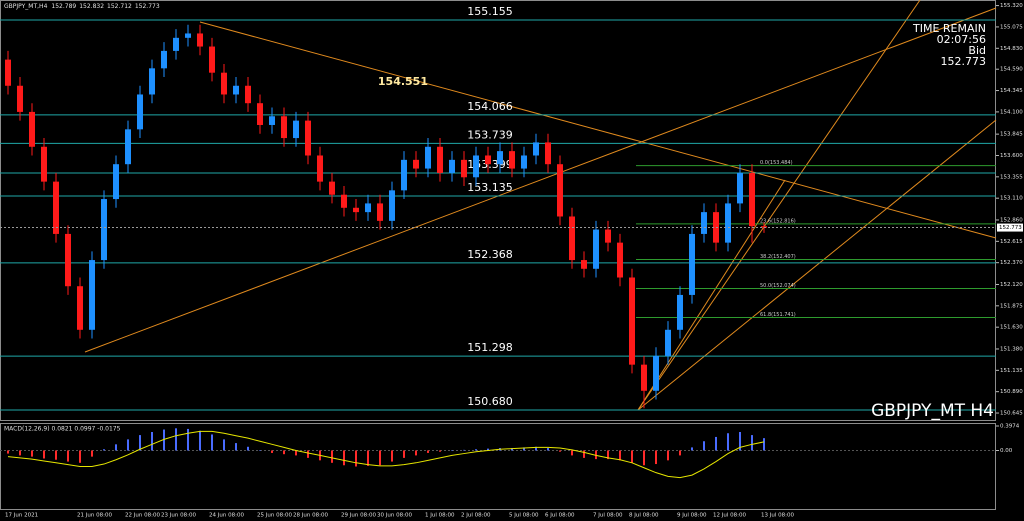  I want to click on x-tick-label: 30 Jun 08:00, so click(394, 516).